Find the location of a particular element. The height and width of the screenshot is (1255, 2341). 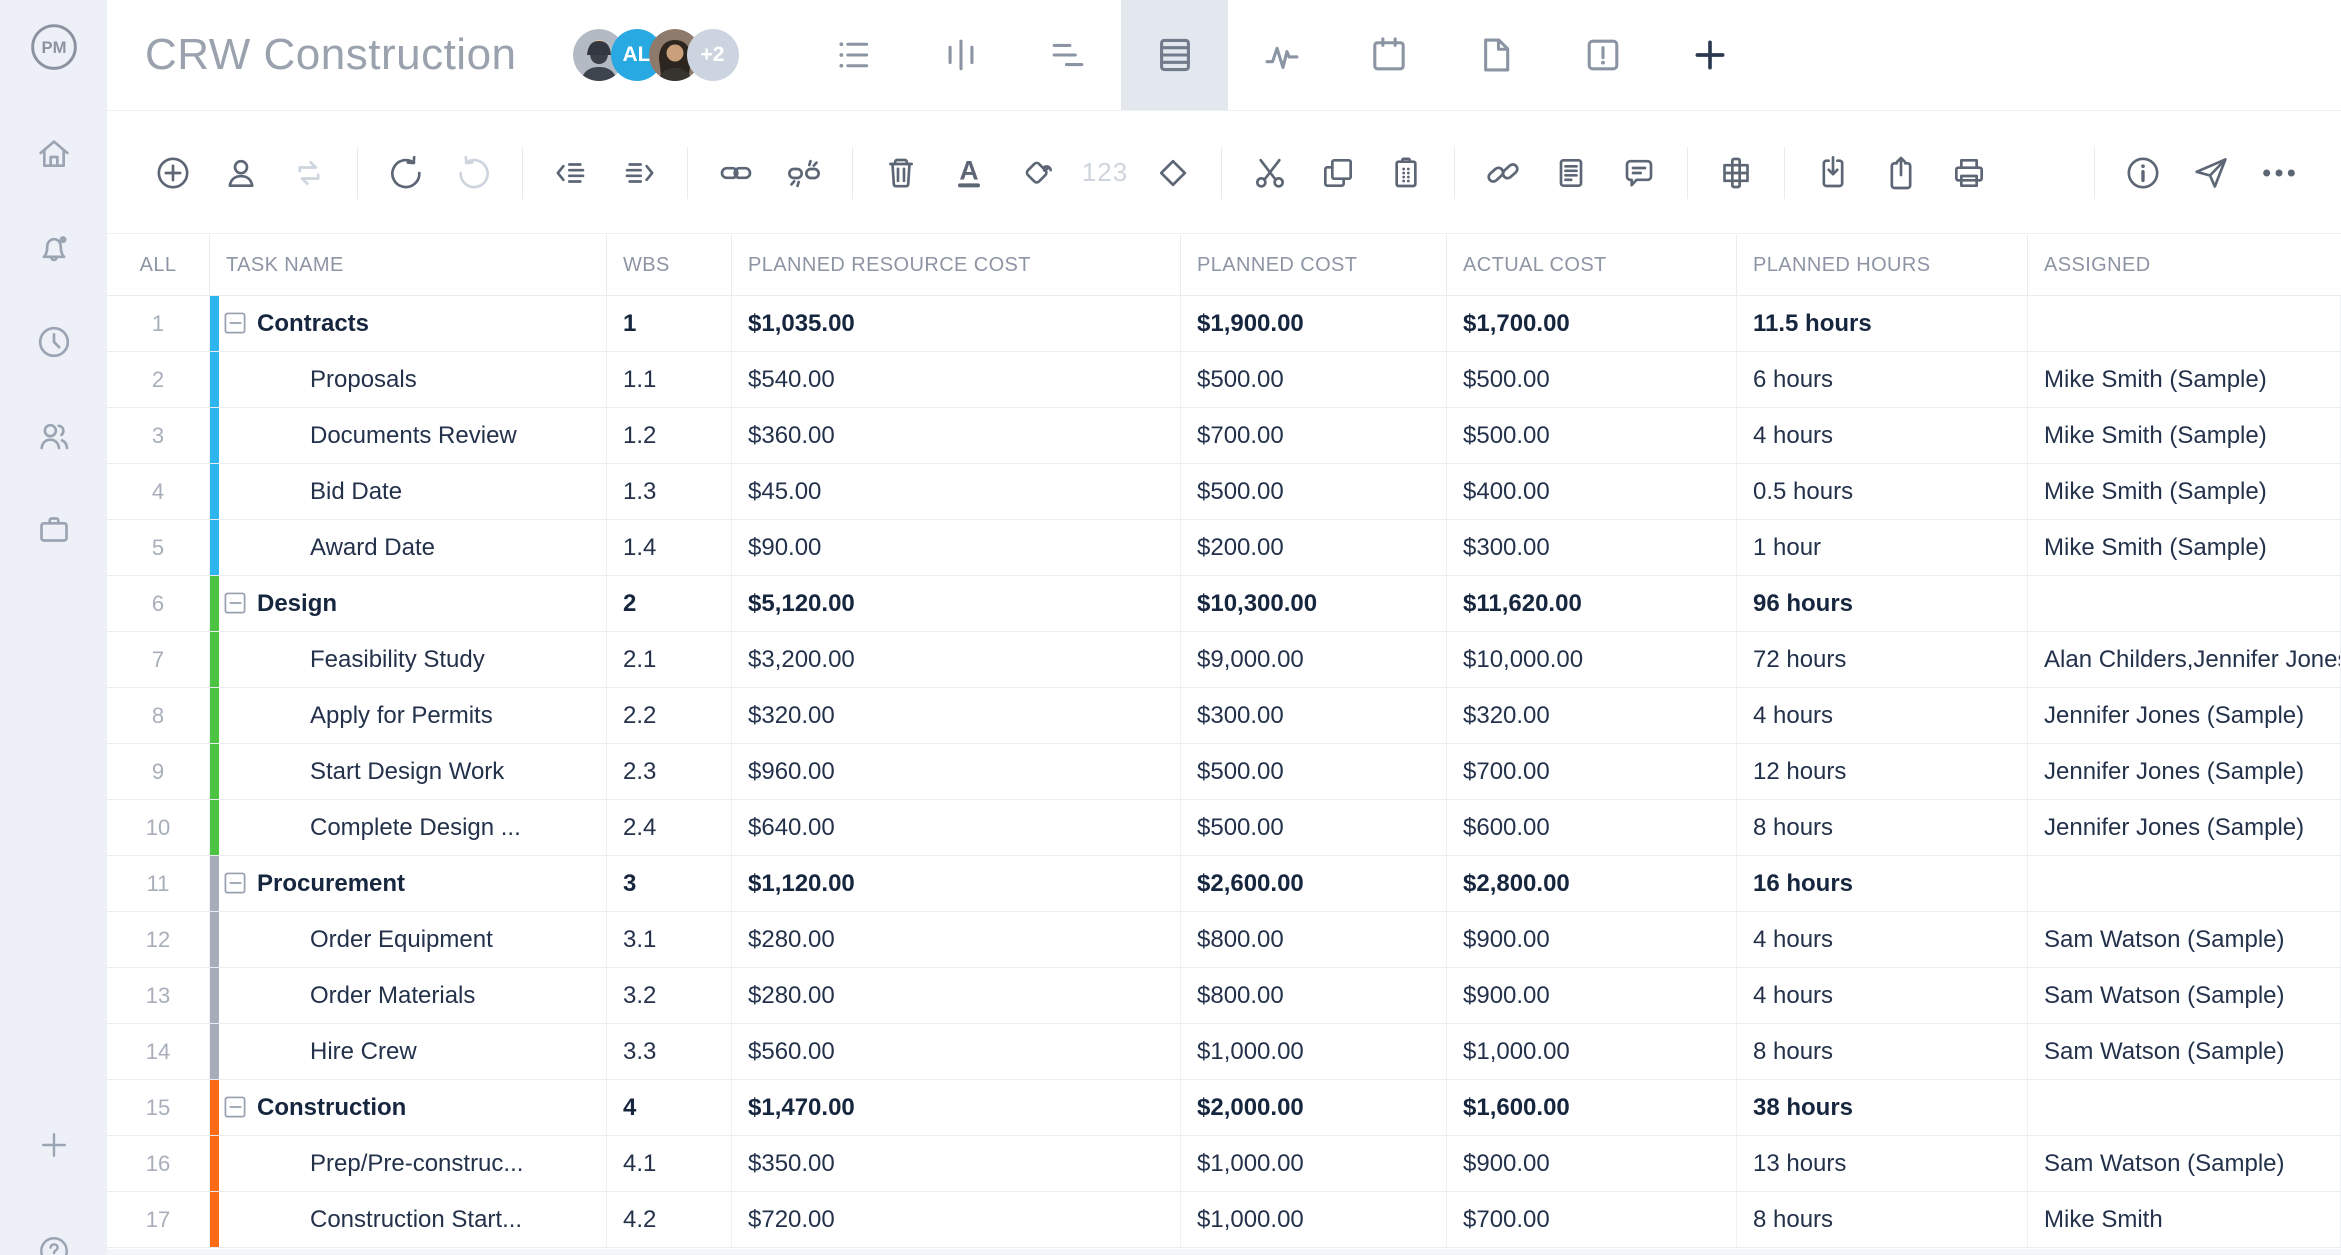

column-header-actual-cost: ACTUAL COST is located at coordinates (1592, 265).